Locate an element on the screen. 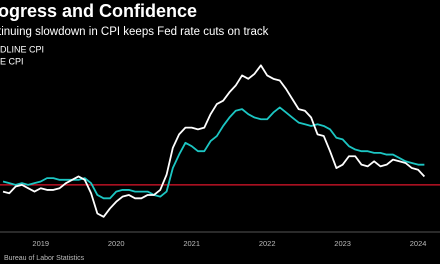  source: Bureau of Labor Statistics is located at coordinates (44, 258).